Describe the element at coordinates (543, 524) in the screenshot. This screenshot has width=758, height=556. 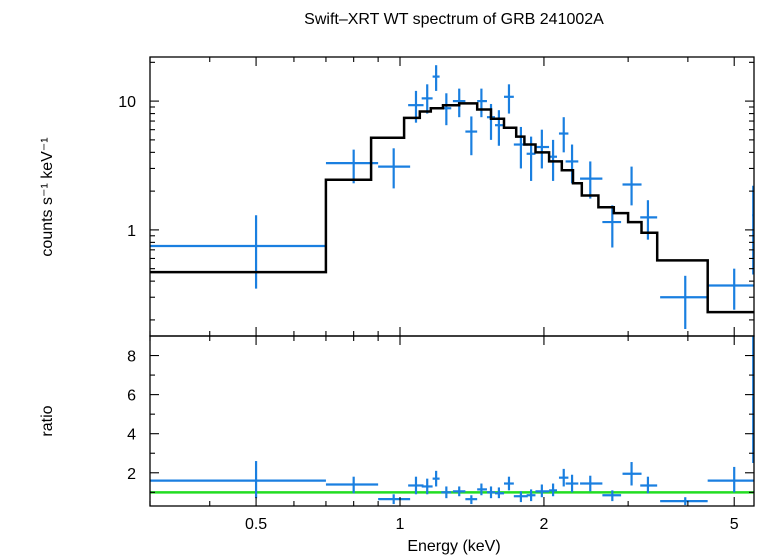
I see `x-tick-label: 2` at that location.